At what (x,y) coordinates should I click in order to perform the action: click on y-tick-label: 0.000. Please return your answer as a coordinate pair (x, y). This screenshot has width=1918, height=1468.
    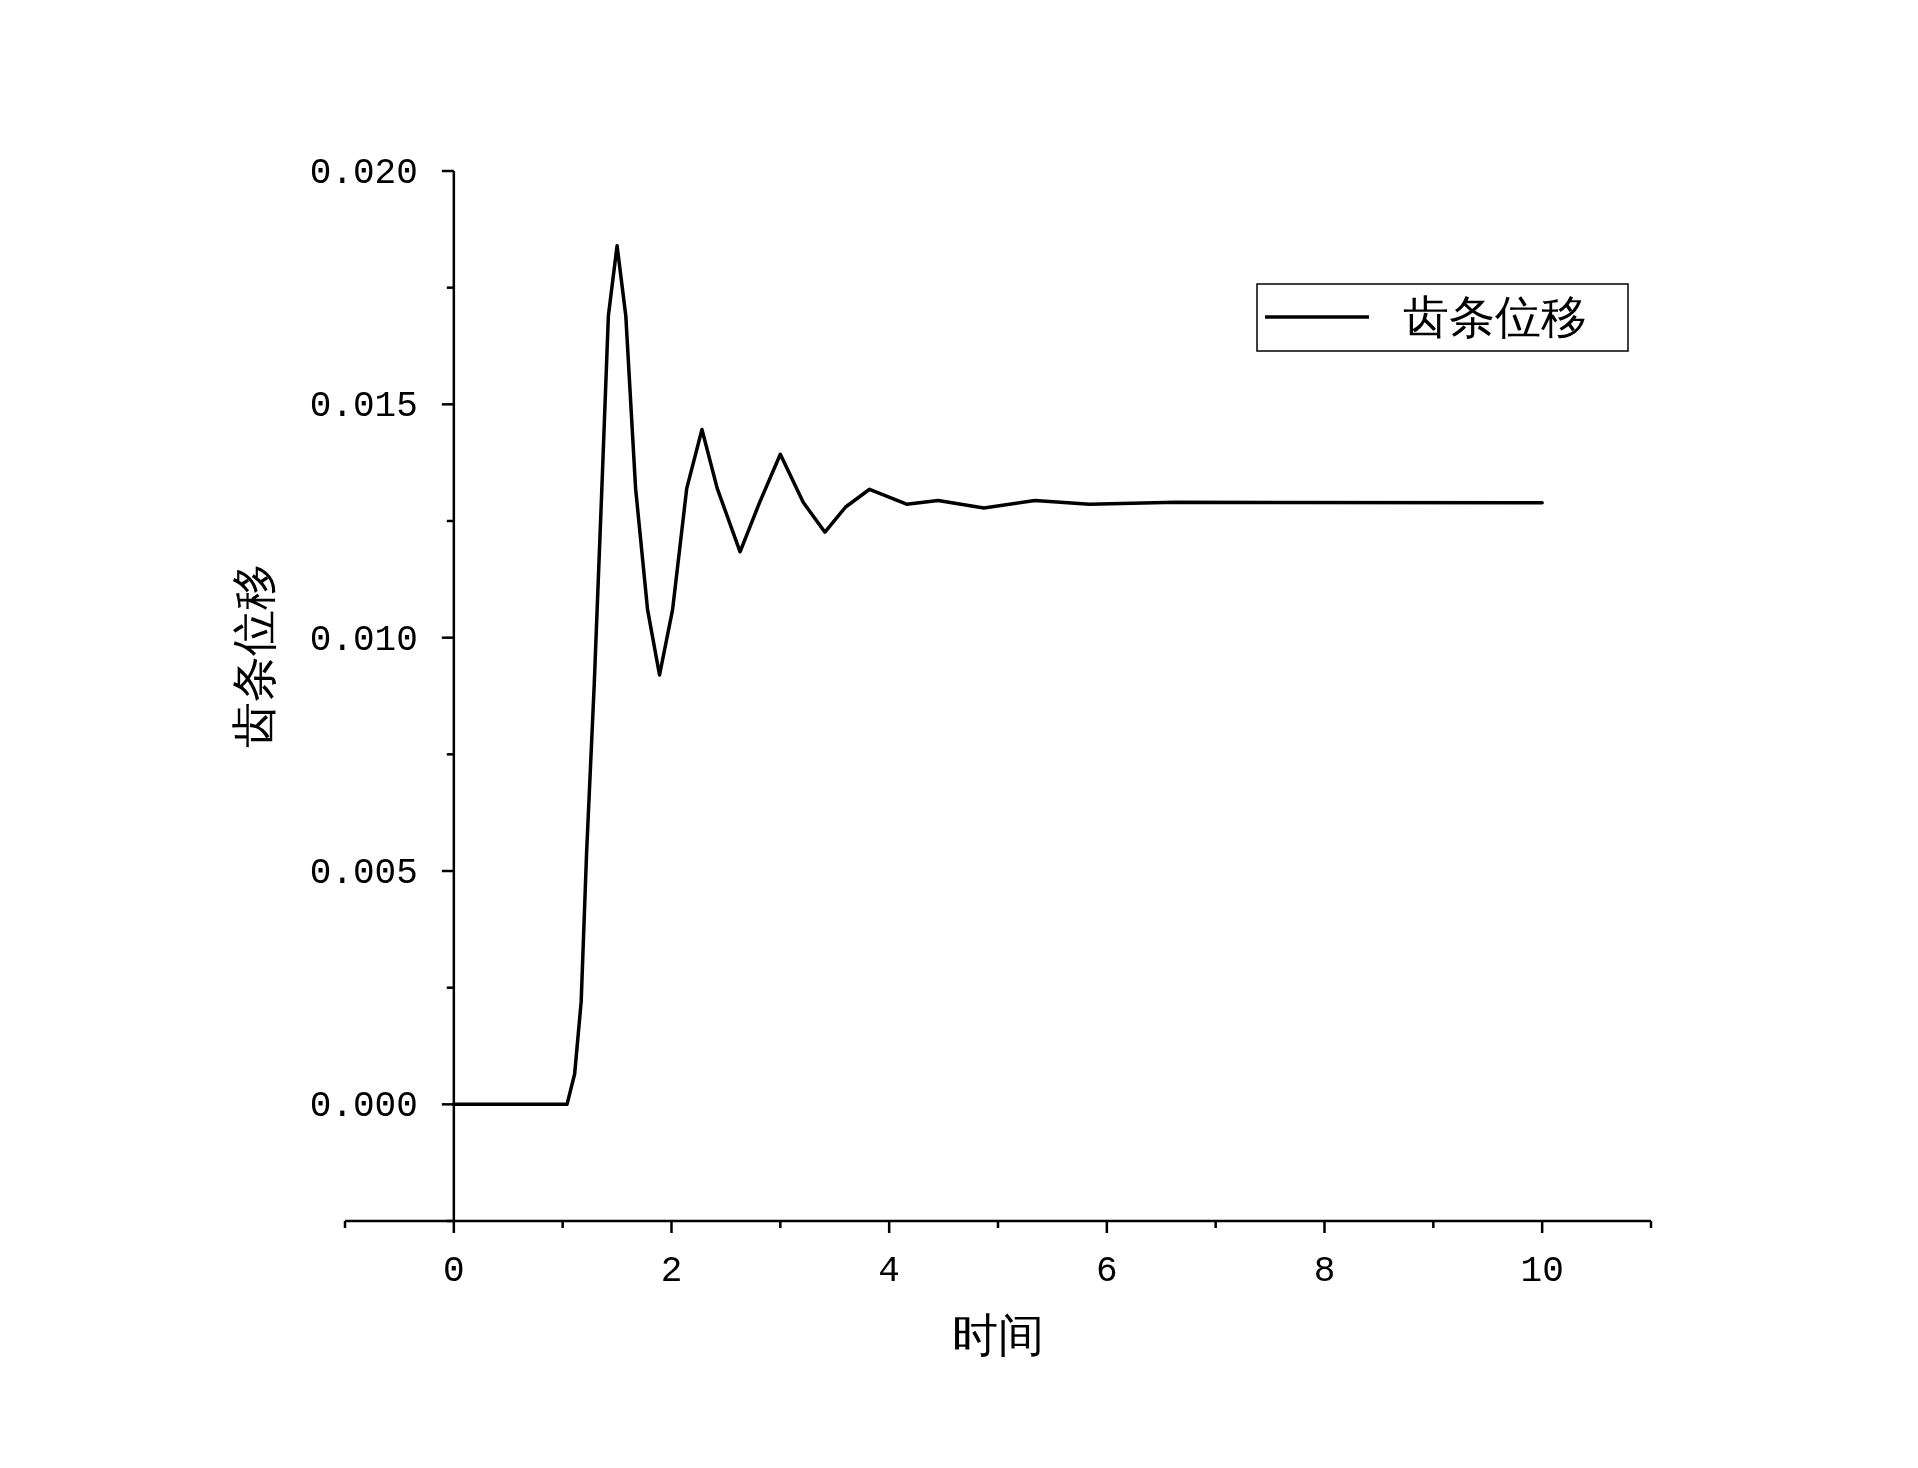
    Looking at the image, I should click on (363, 1107).